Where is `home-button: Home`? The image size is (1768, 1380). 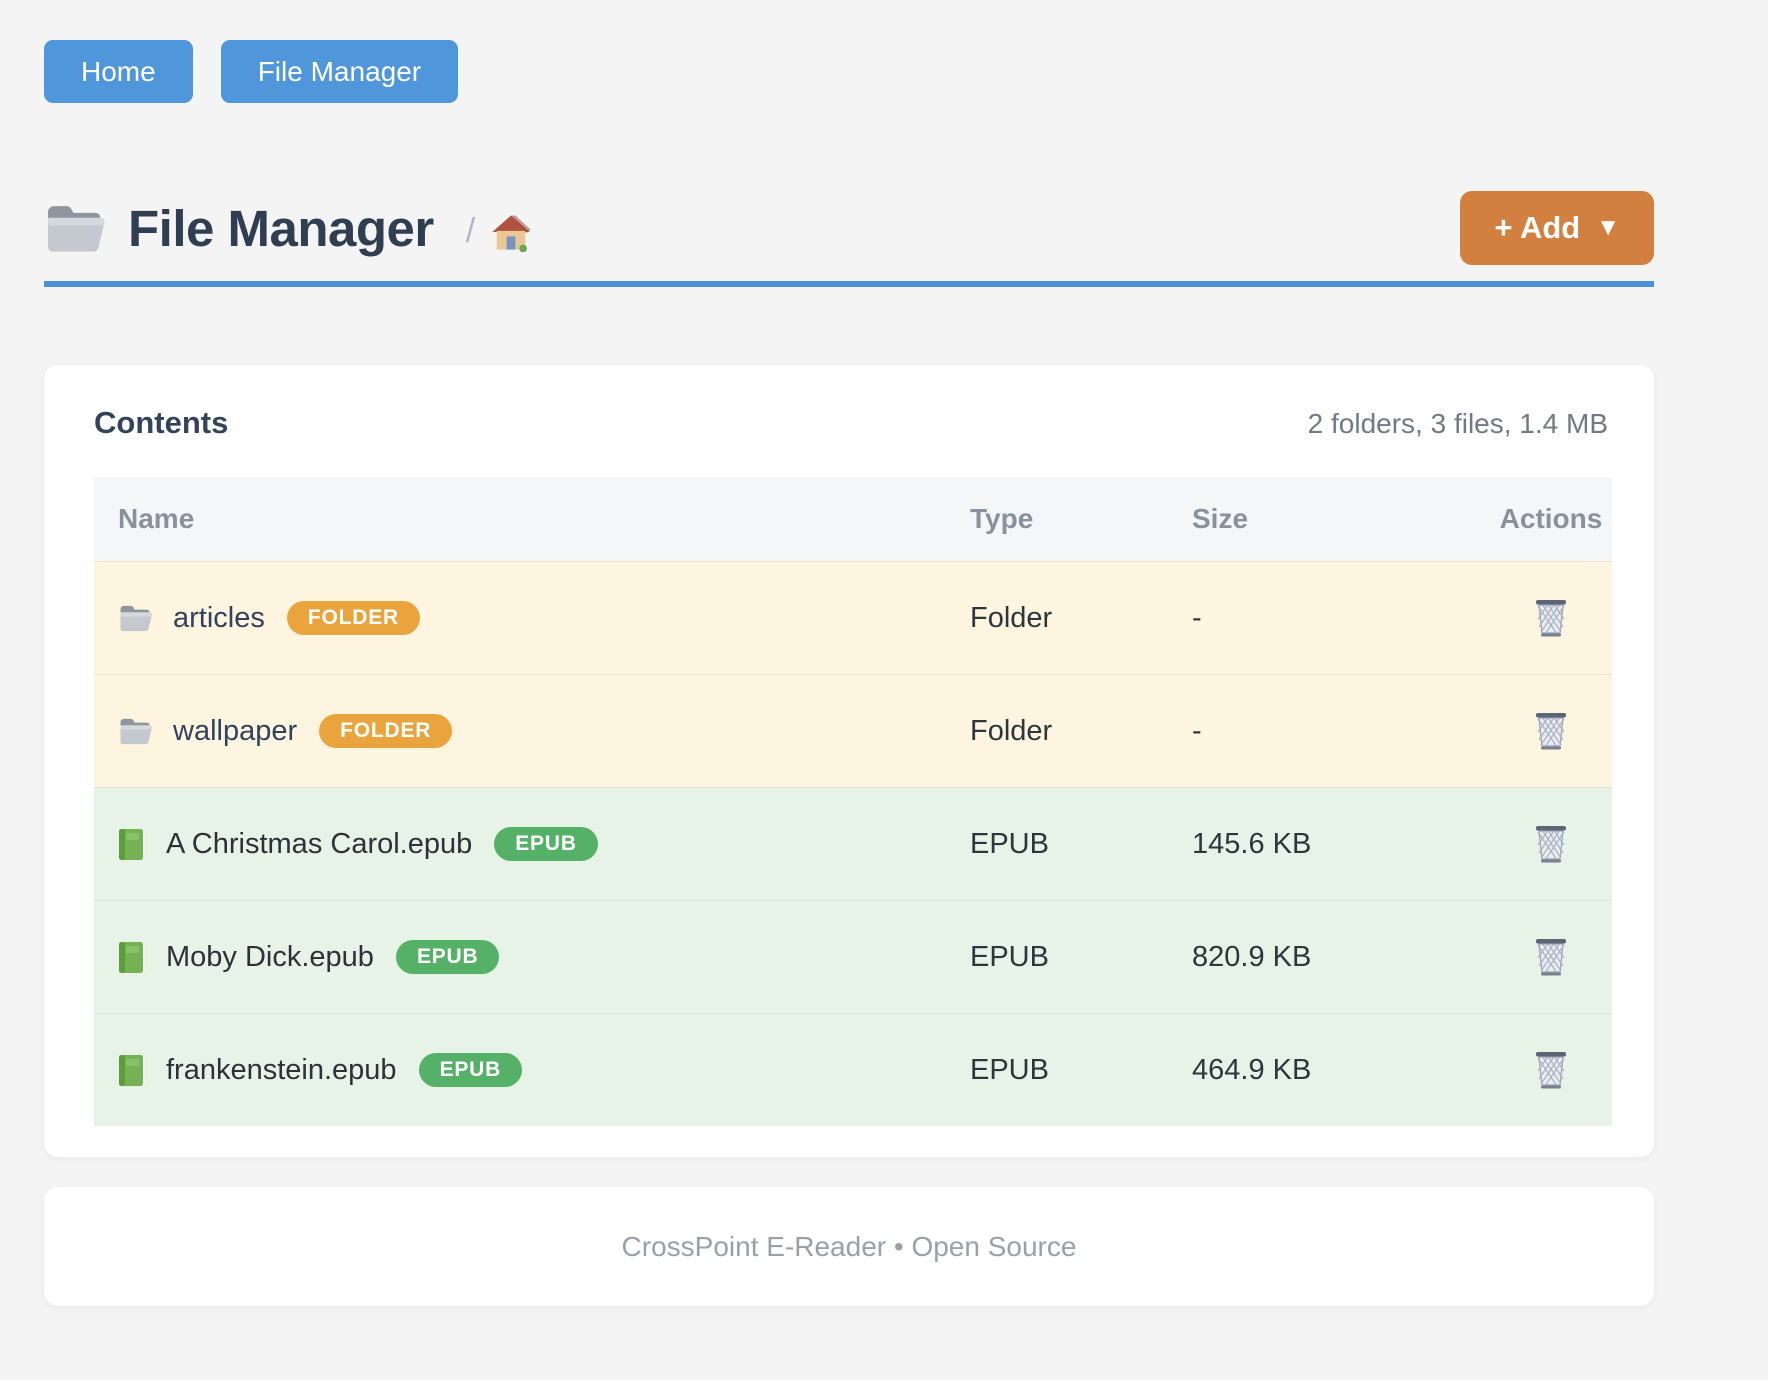
home-button: Home is located at coordinates (118, 71).